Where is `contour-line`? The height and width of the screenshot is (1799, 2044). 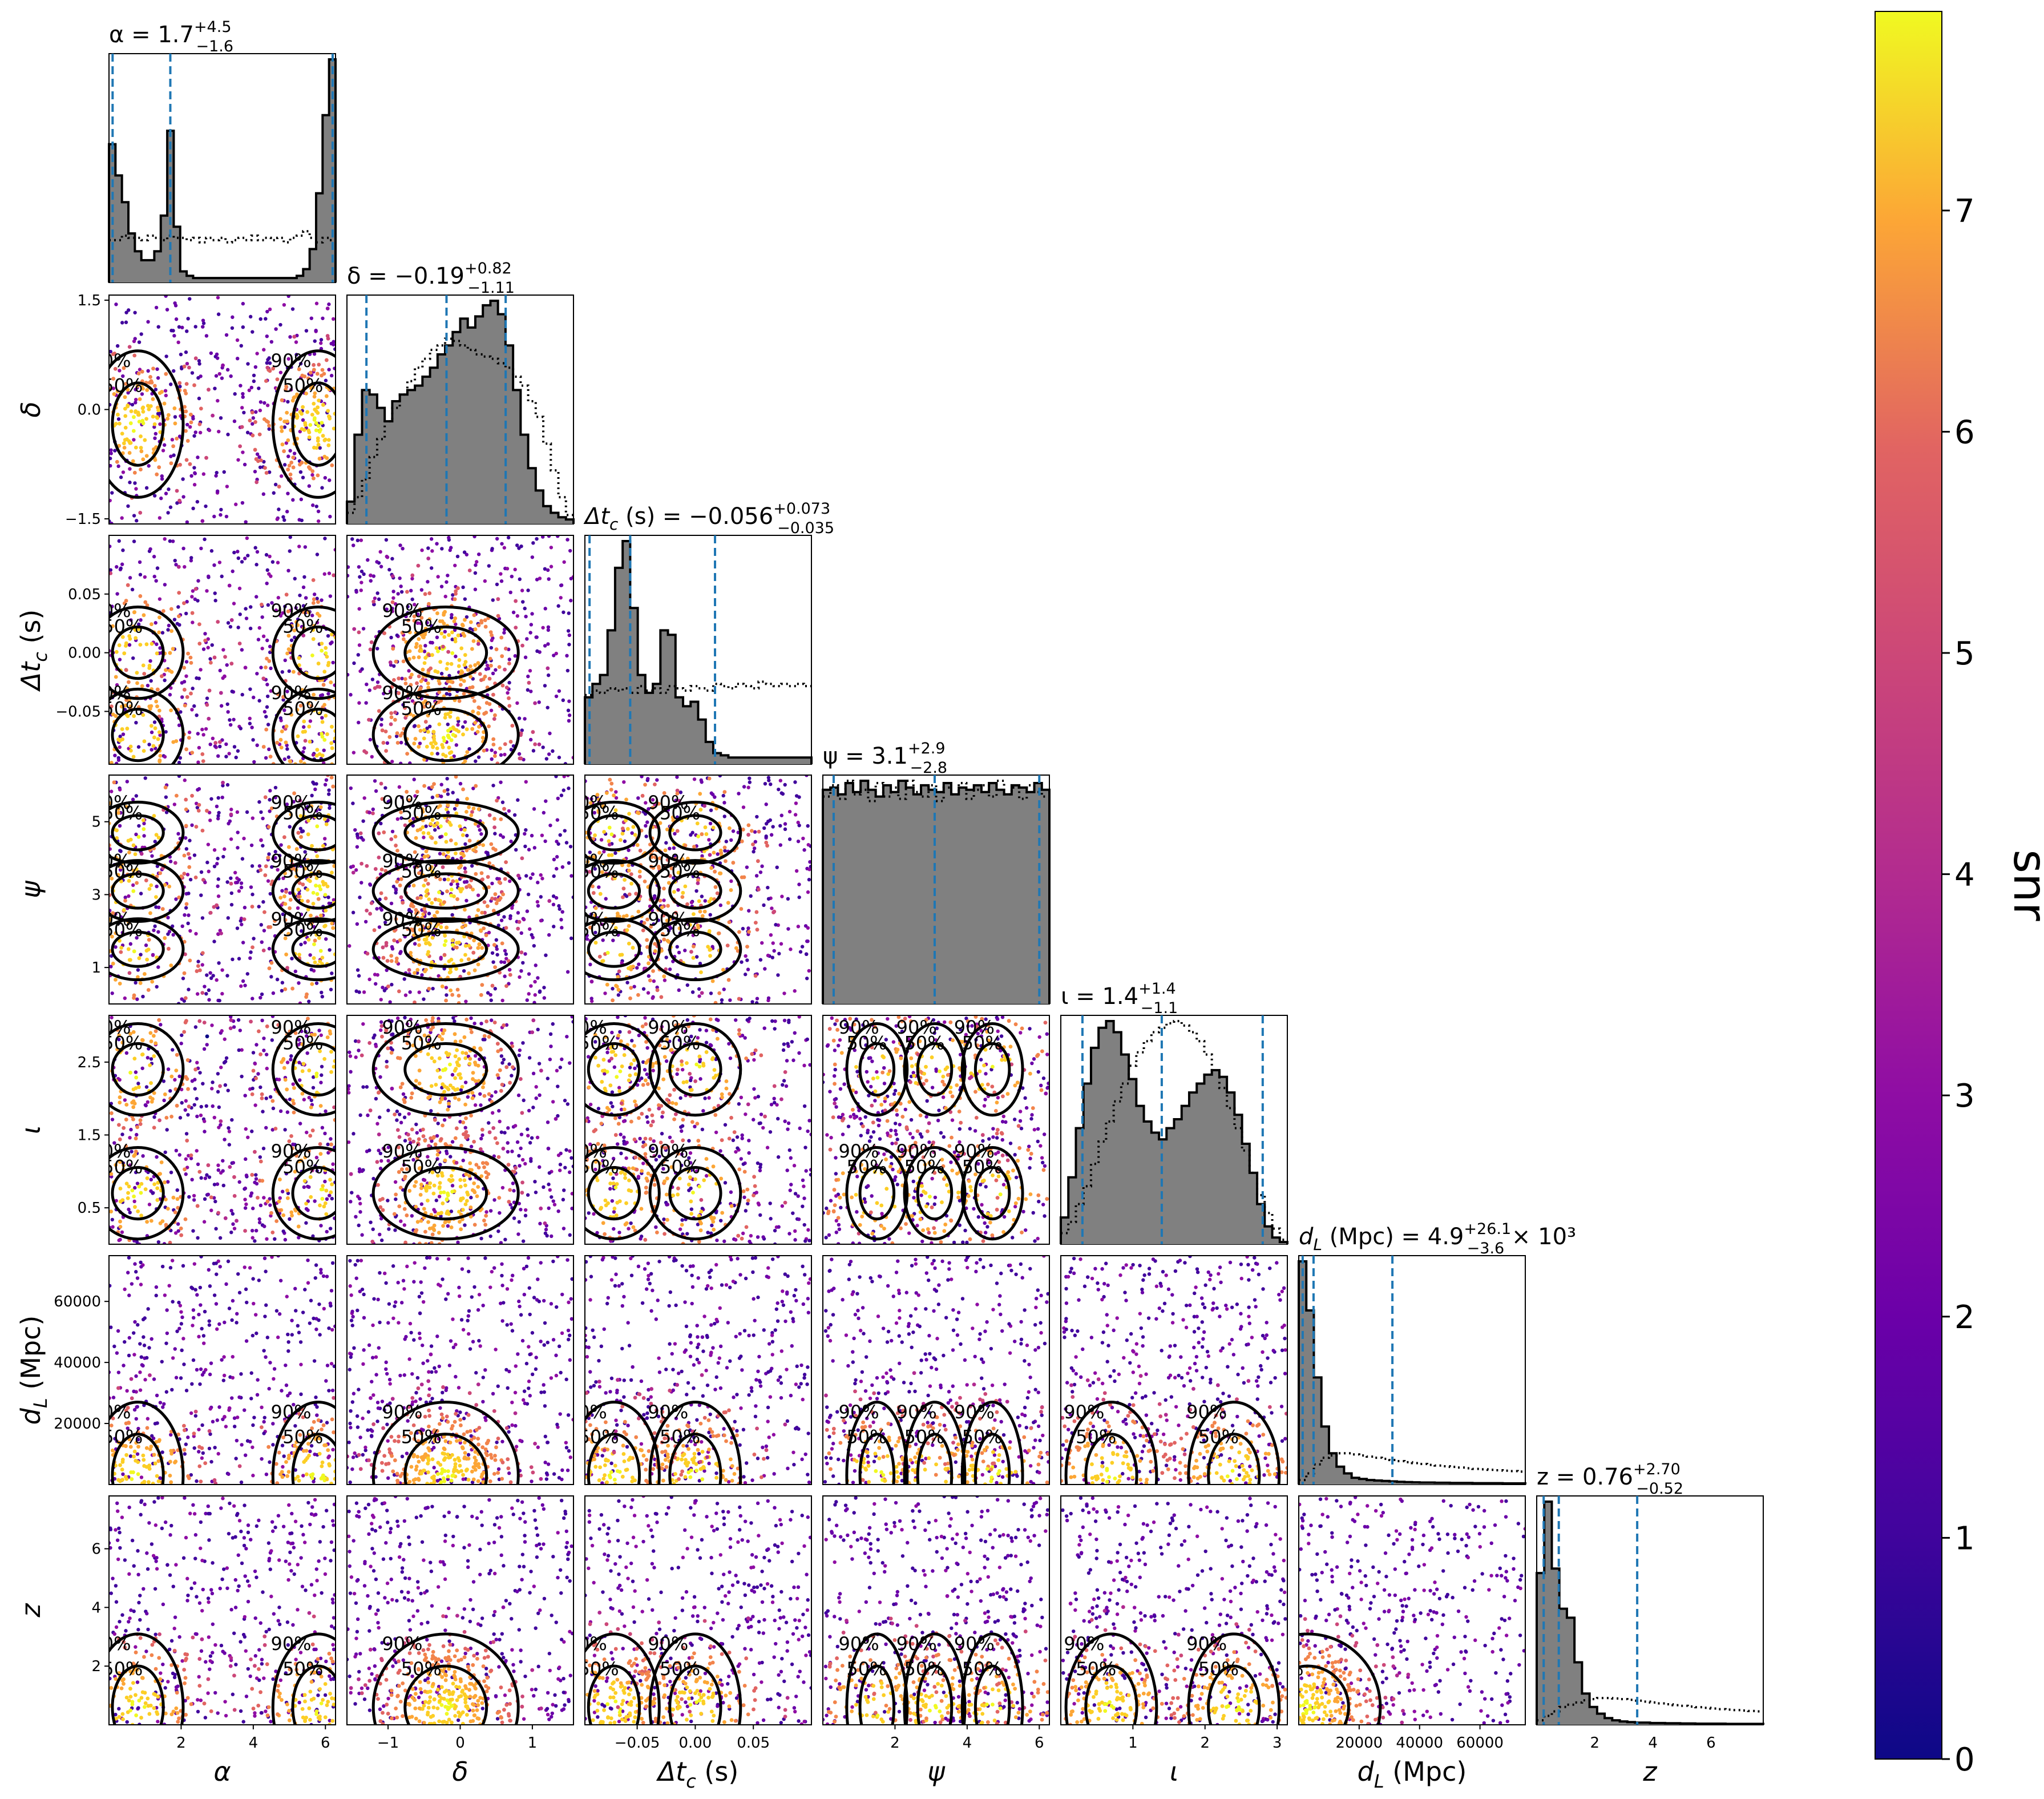 contour-line is located at coordinates (614, 833).